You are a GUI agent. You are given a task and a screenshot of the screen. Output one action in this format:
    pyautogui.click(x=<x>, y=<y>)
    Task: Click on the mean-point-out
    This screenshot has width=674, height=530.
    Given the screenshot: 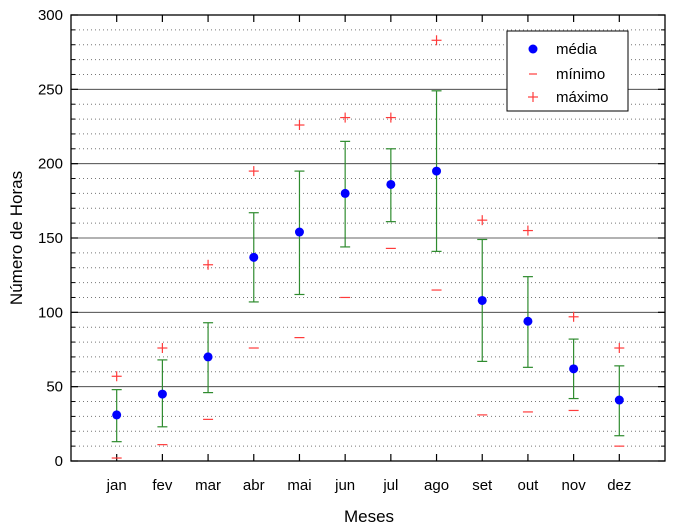 What is the action you would take?
    pyautogui.click(x=528, y=321)
    